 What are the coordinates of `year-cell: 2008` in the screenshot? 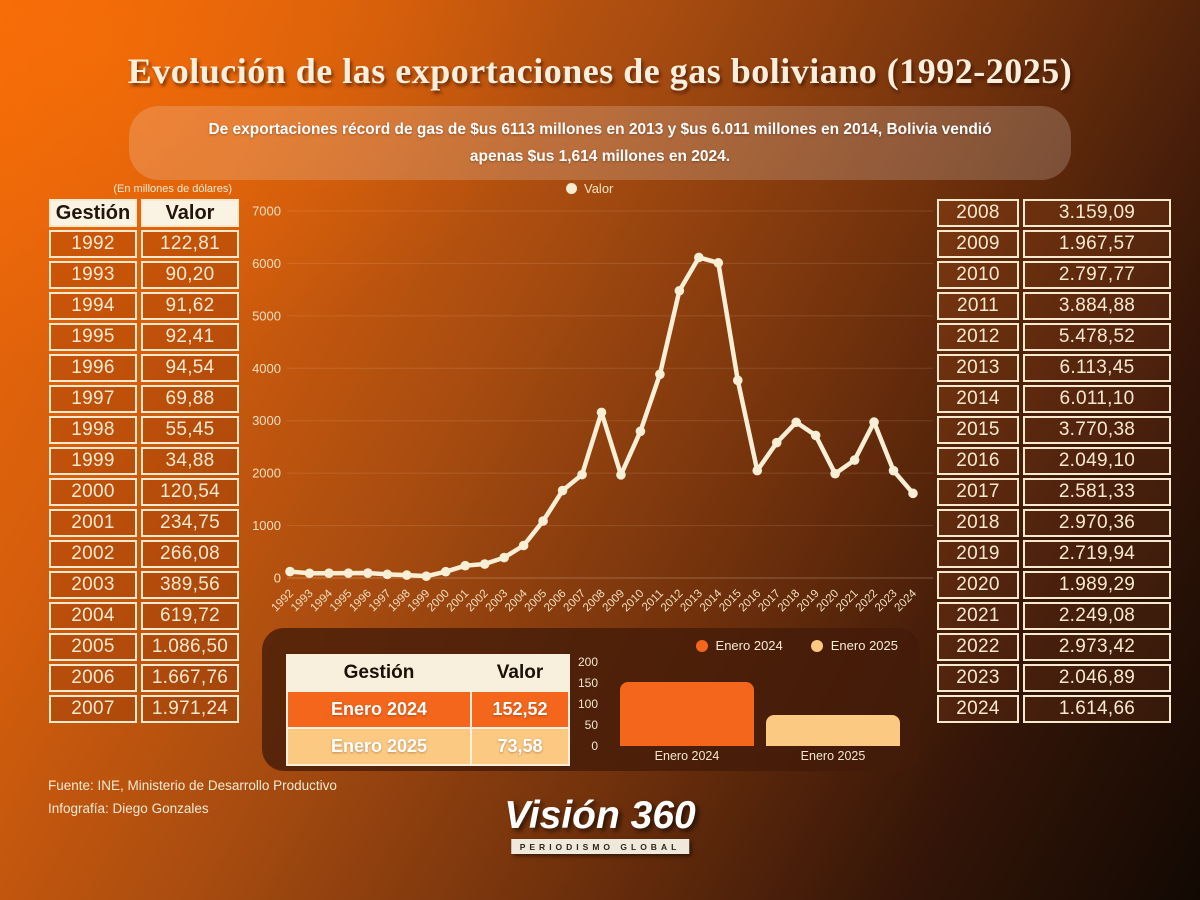 It's located at (978, 213).